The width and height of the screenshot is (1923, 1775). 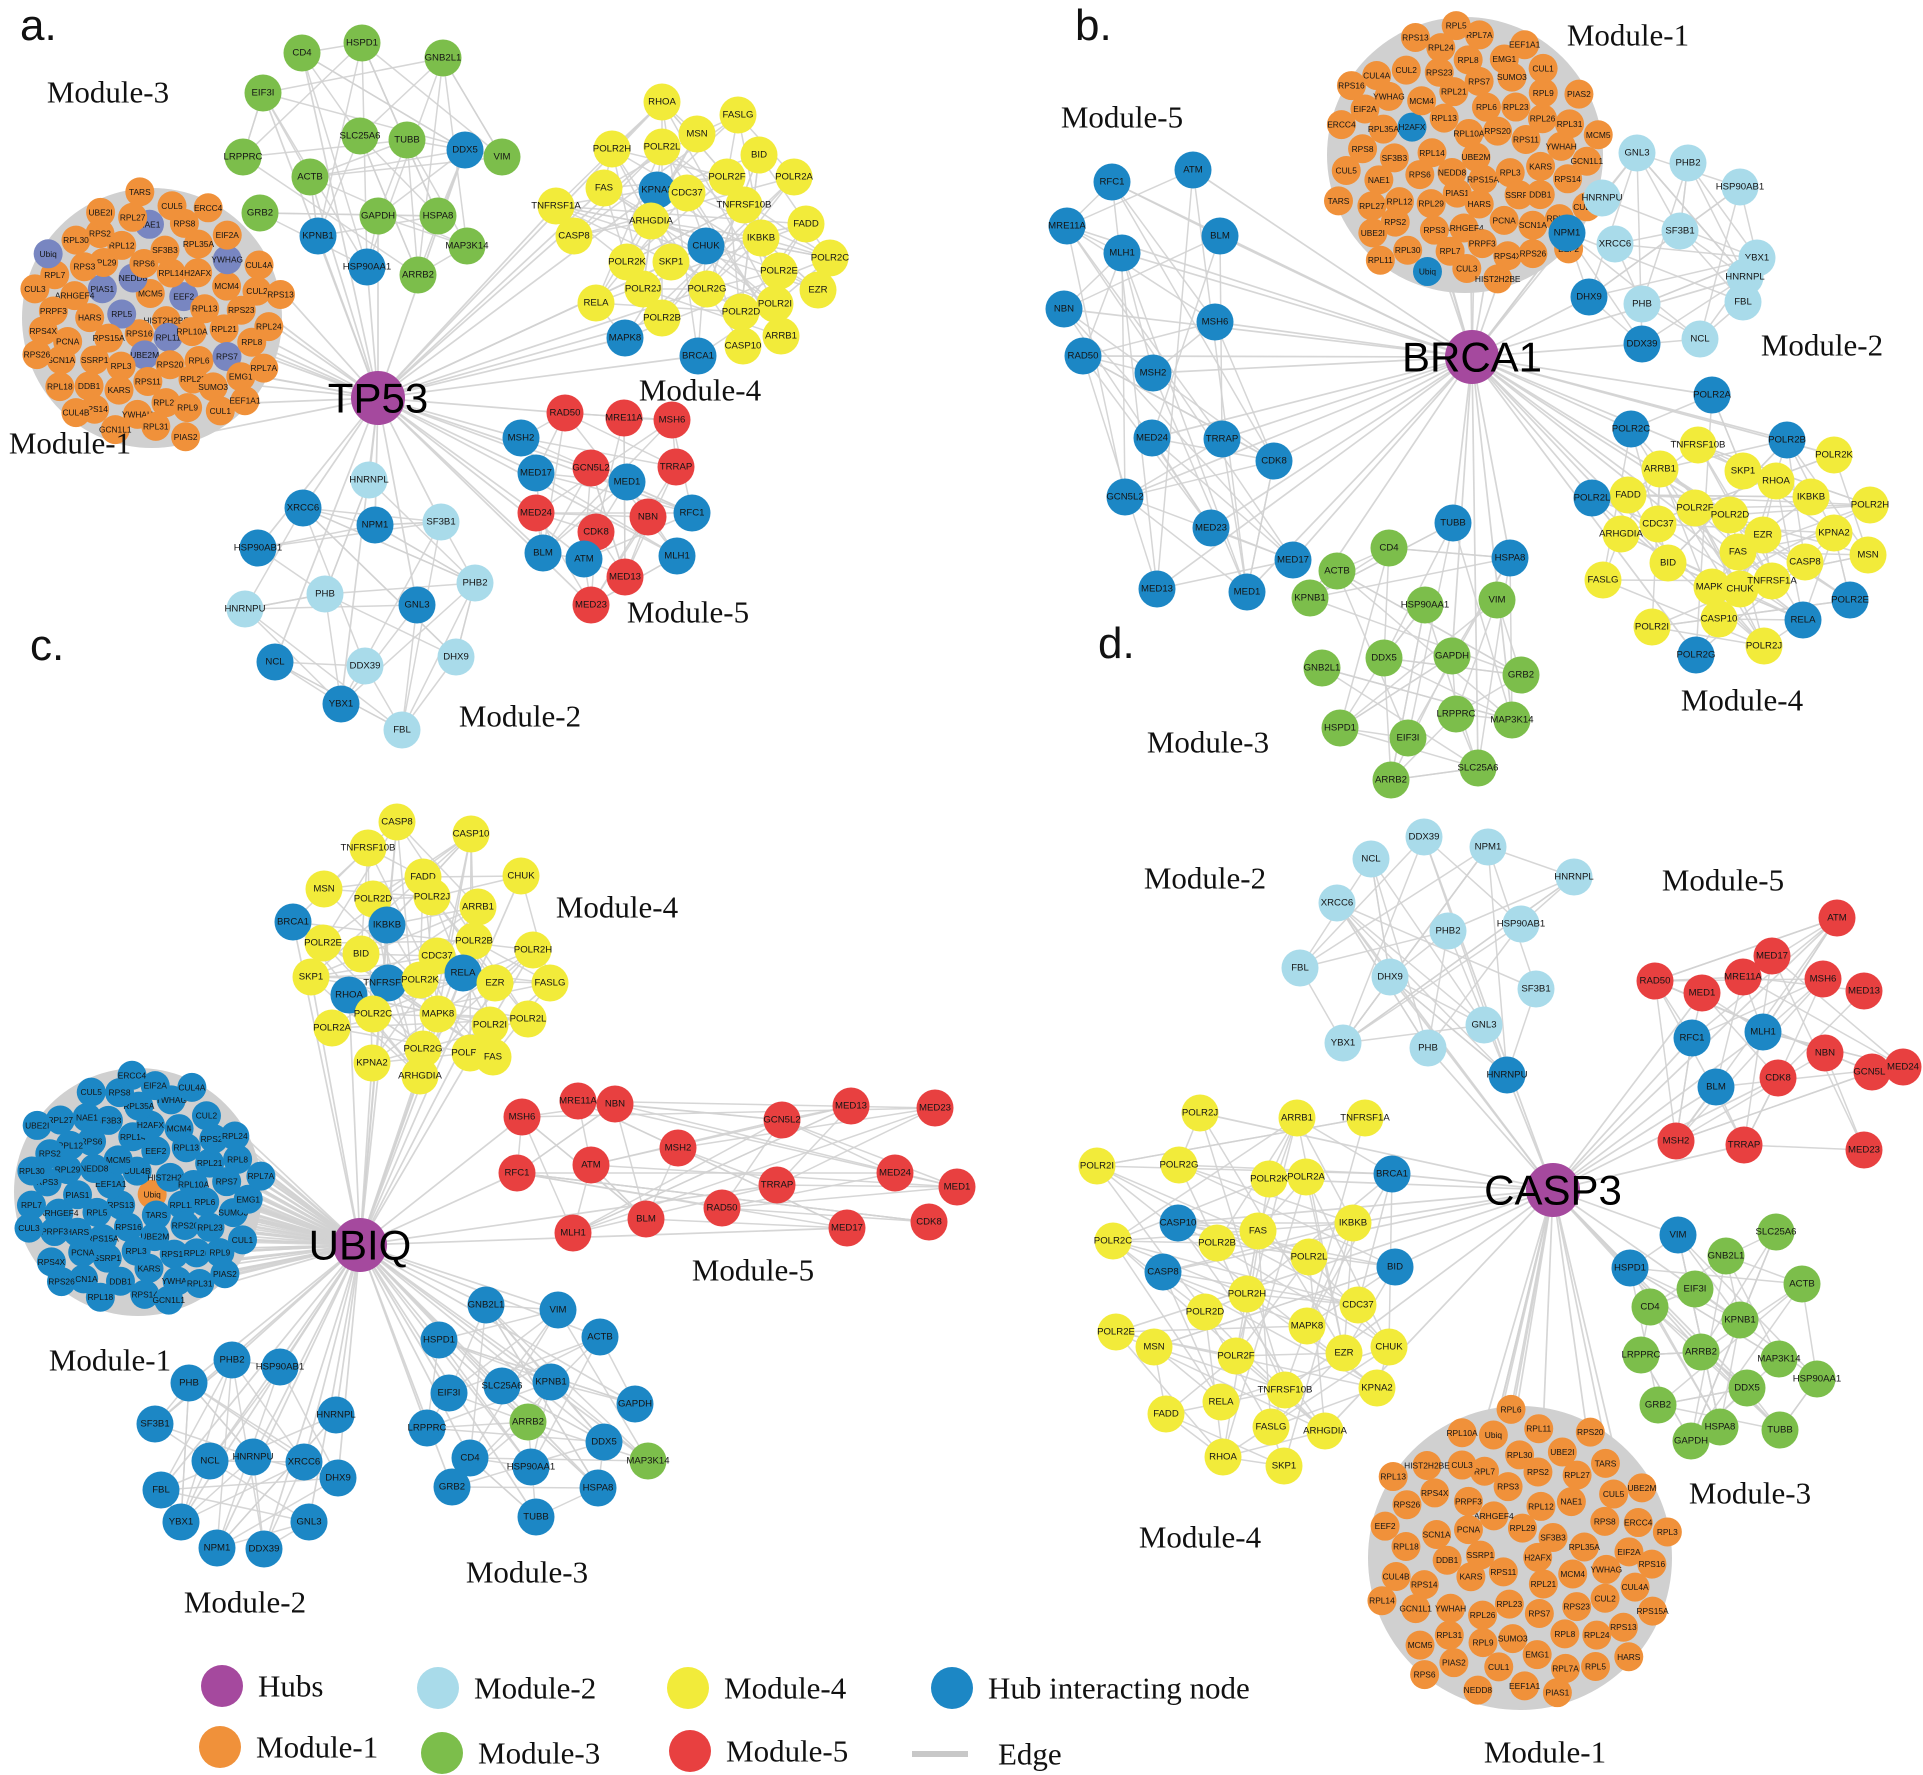 I want to click on node-DDX39: DDX39, so click(x=365, y=666).